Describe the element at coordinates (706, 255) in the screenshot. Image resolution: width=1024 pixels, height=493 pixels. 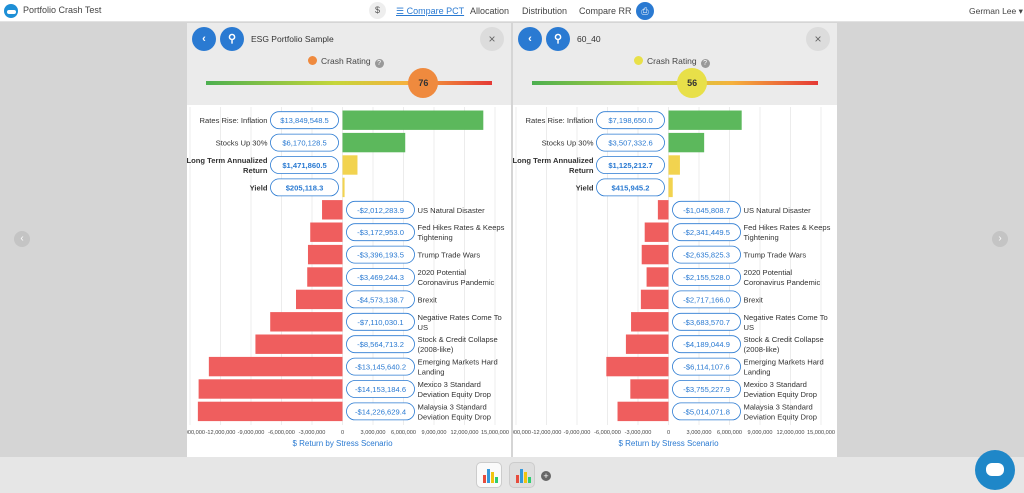
I see `value-label: -$2,635,825.3` at that location.